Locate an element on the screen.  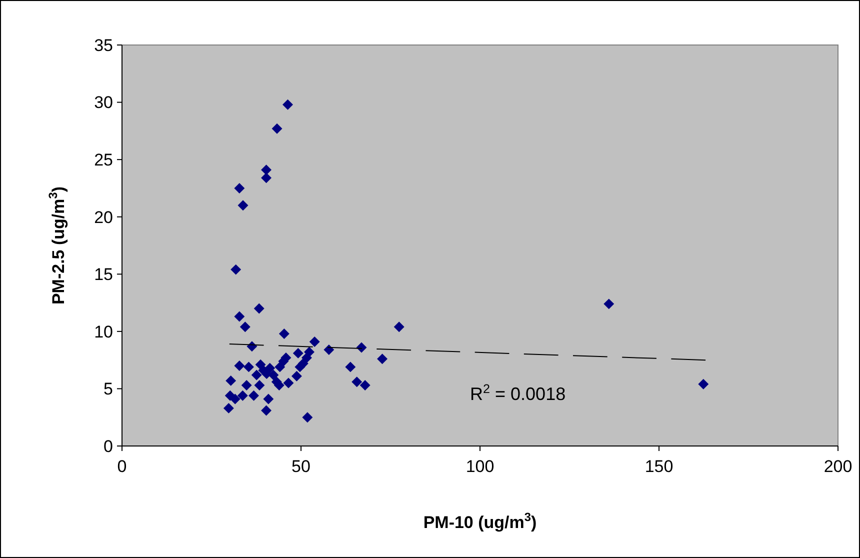
y-tick-label: 5 is located at coordinates (108, 389).